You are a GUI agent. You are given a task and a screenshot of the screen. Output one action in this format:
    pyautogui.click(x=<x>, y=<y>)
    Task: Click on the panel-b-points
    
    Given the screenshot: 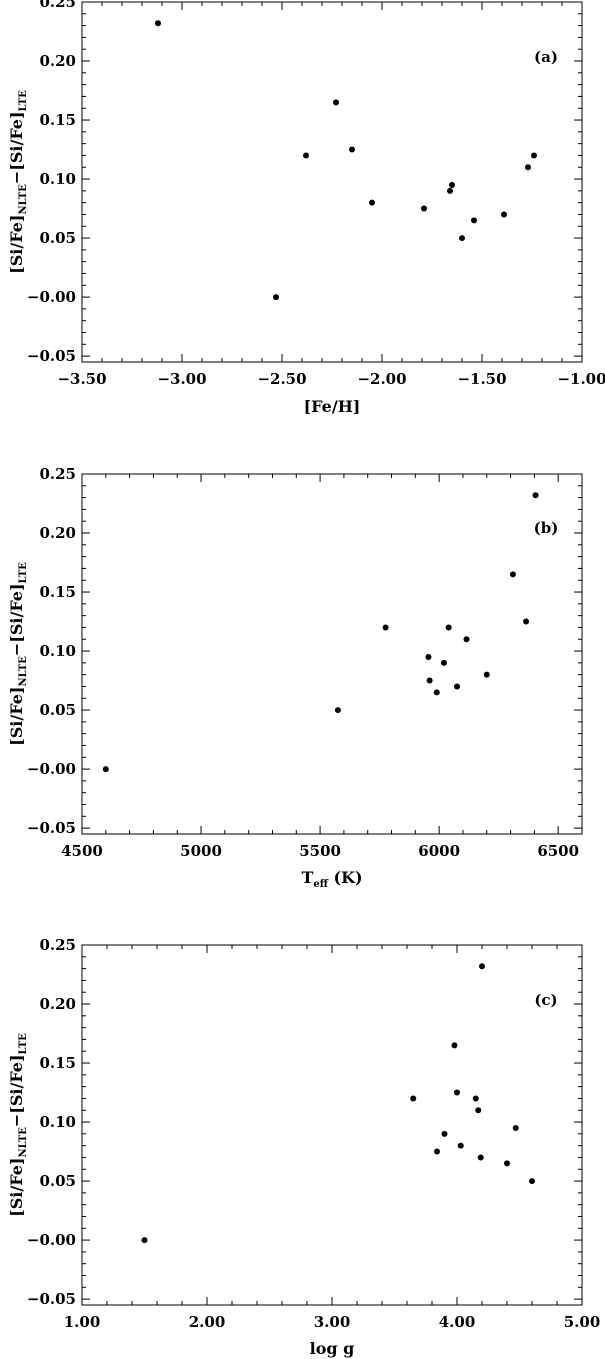 What is the action you would take?
    pyautogui.click(x=320, y=632)
    